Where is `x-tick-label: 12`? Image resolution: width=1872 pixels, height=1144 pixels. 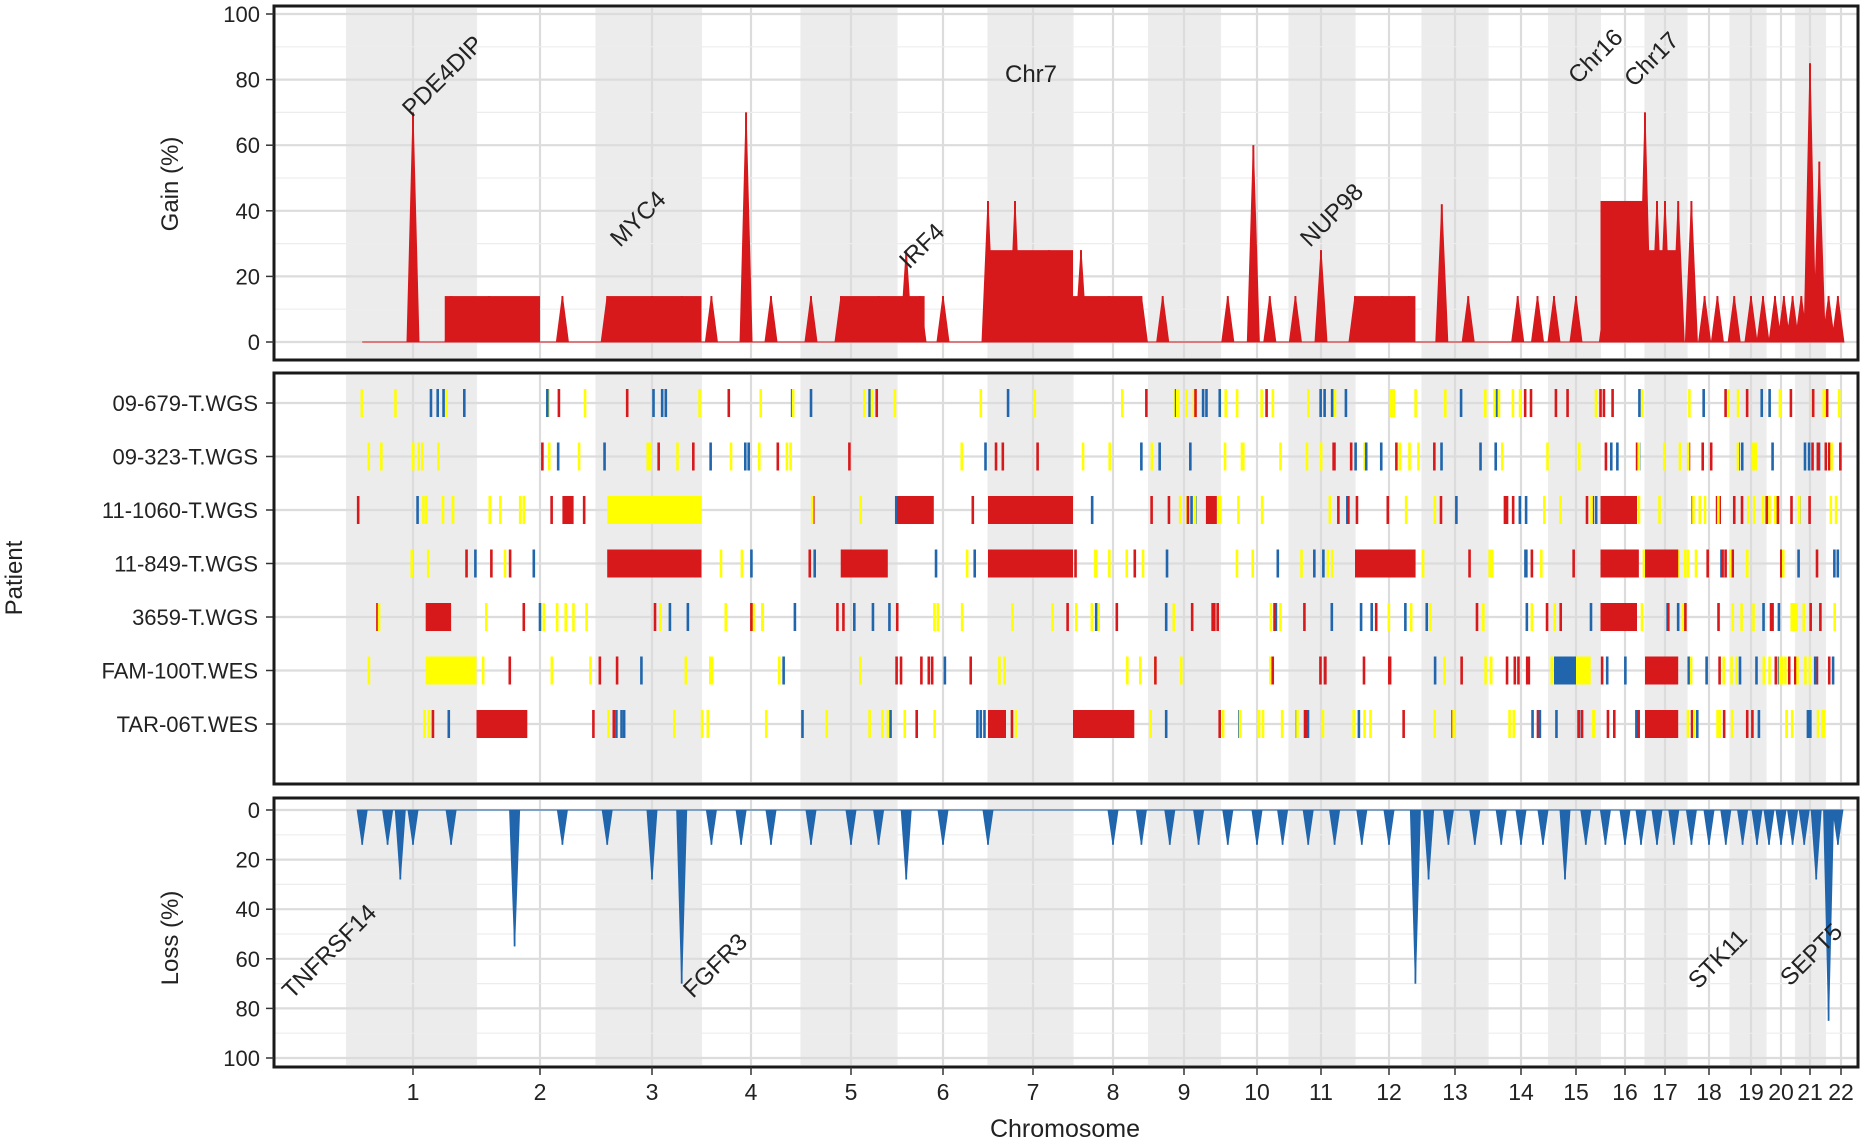 x-tick-label: 12 is located at coordinates (1389, 1092).